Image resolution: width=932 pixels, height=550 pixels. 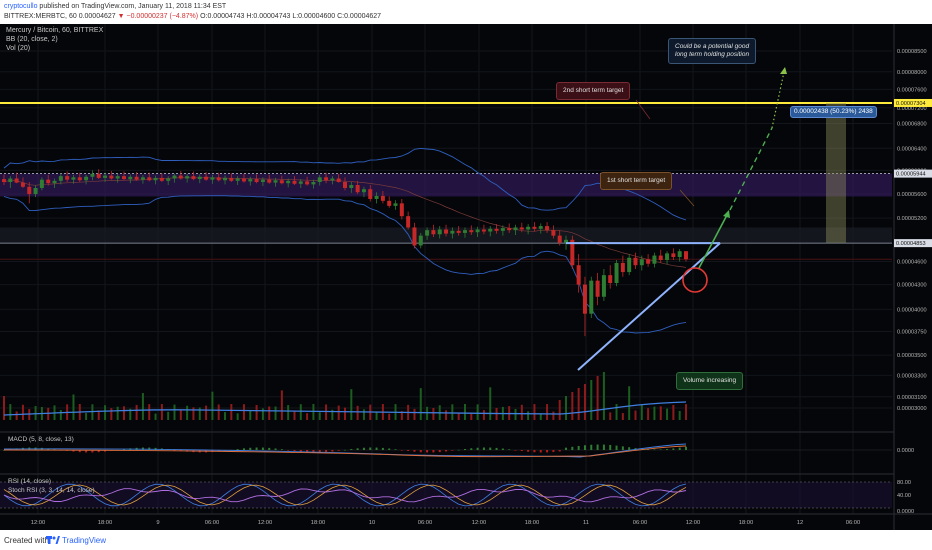 What do you see at coordinates (912, 195) in the screenshot?
I see `price-tick-label: 0.00005600` at bounding box center [912, 195].